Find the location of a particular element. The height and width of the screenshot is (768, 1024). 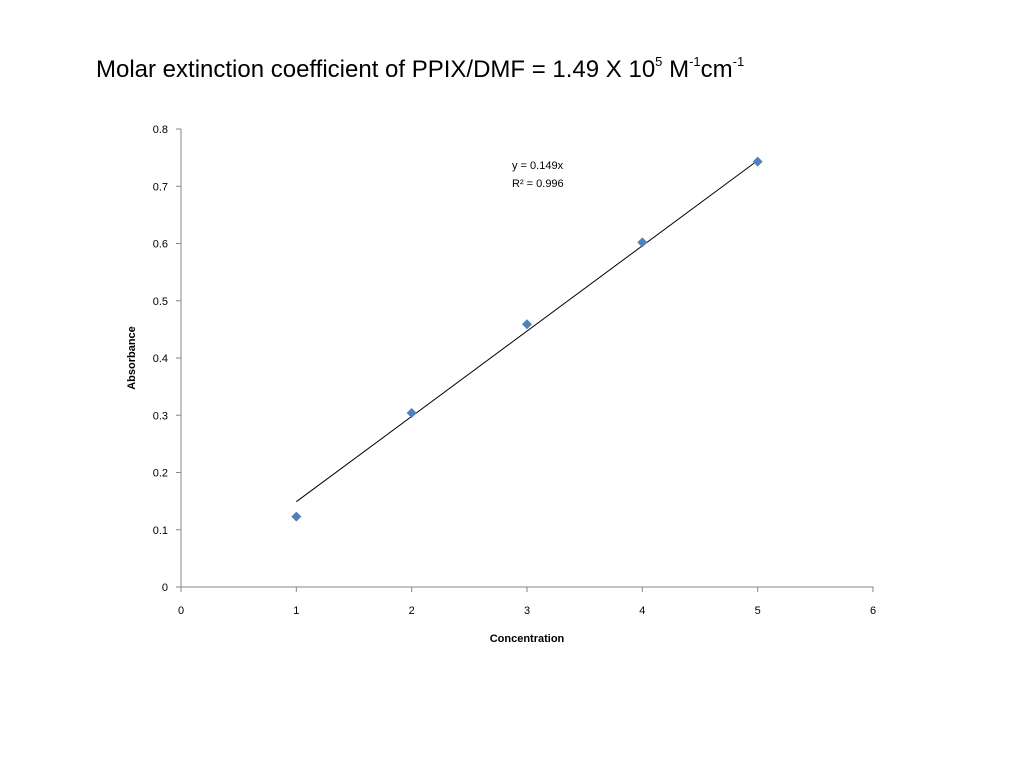

title-unit-m: M is located at coordinates (676, 69).